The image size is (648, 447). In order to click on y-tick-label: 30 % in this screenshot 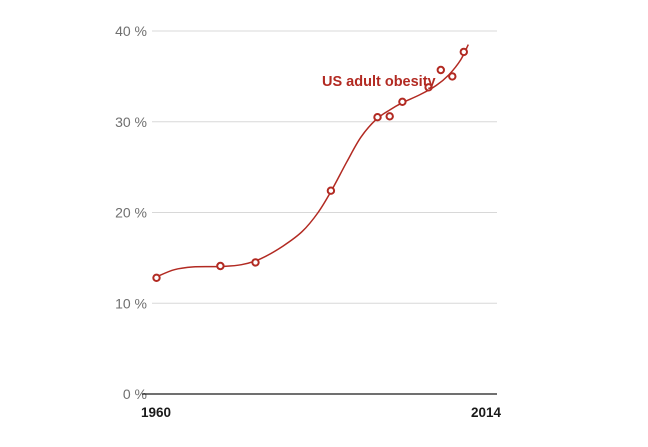, I will do `click(131, 122)`.